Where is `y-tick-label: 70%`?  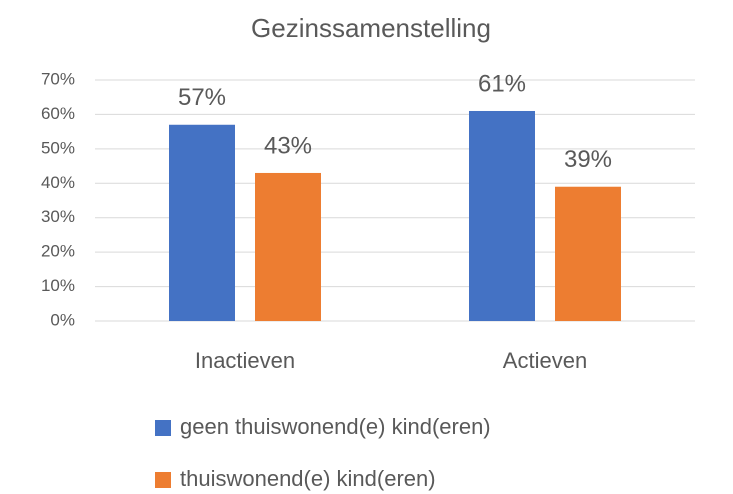 y-tick-label: 70% is located at coordinates (58, 78).